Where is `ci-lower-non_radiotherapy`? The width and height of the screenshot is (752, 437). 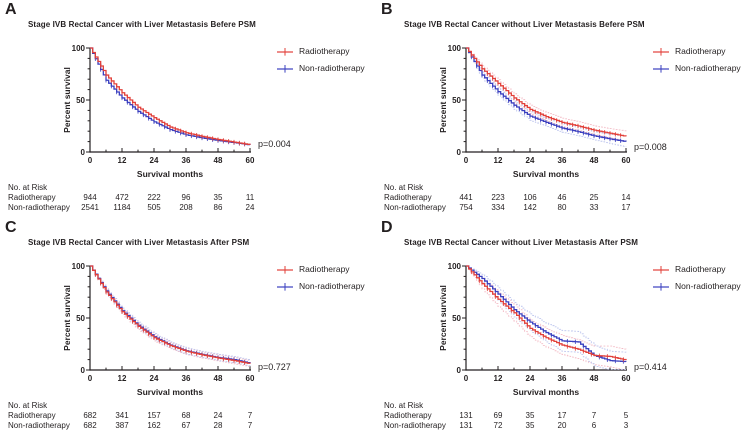
ci-lower-non_radiotherapy is located at coordinates (546, 97).